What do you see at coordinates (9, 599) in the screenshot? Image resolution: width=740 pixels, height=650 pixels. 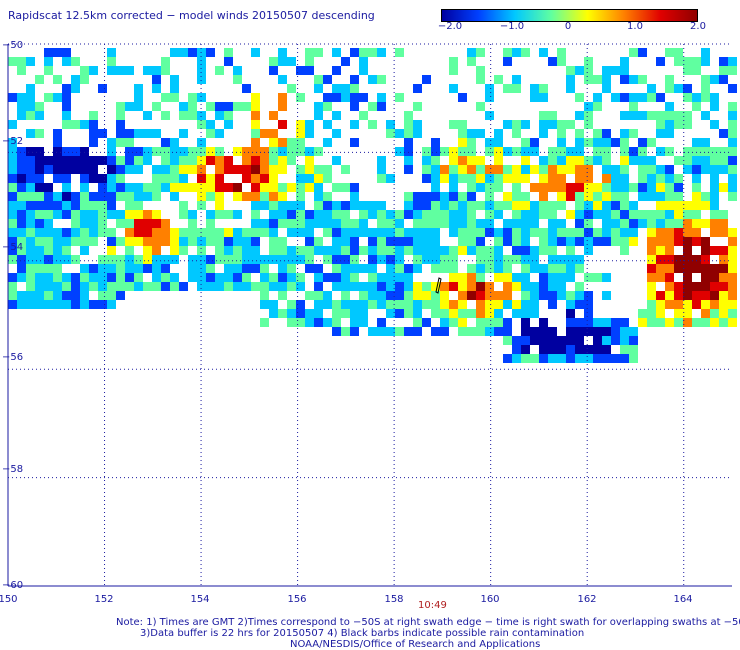 I see `x-tick-label: 150` at bounding box center [9, 599].